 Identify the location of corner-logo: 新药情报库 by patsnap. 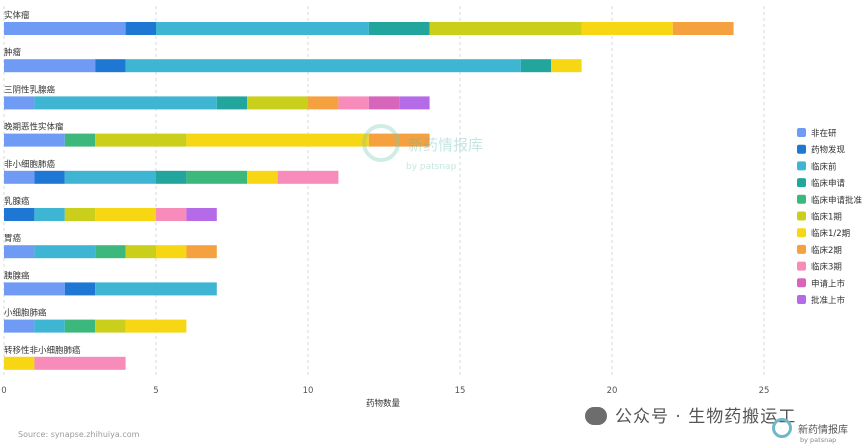
(810, 431).